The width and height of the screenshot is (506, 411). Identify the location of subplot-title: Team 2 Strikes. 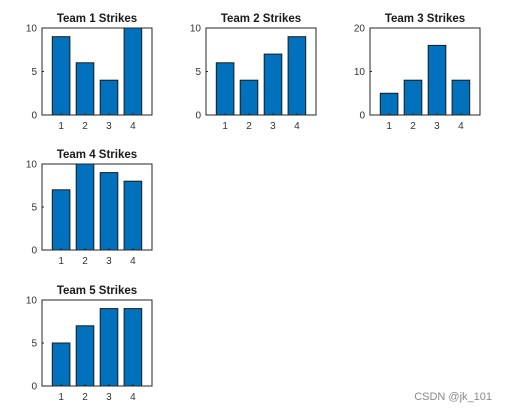
(261, 19).